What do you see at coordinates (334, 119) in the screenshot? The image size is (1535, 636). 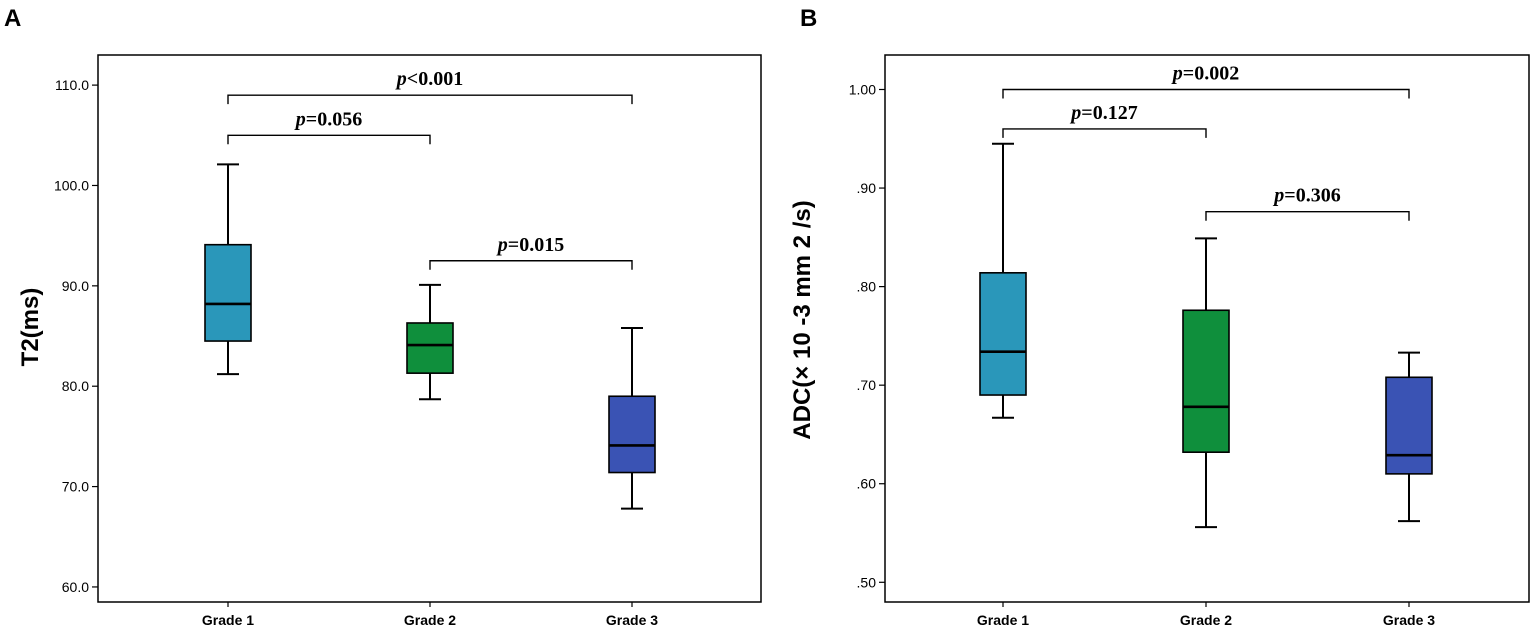 I see `p-value-text: =0.056` at bounding box center [334, 119].